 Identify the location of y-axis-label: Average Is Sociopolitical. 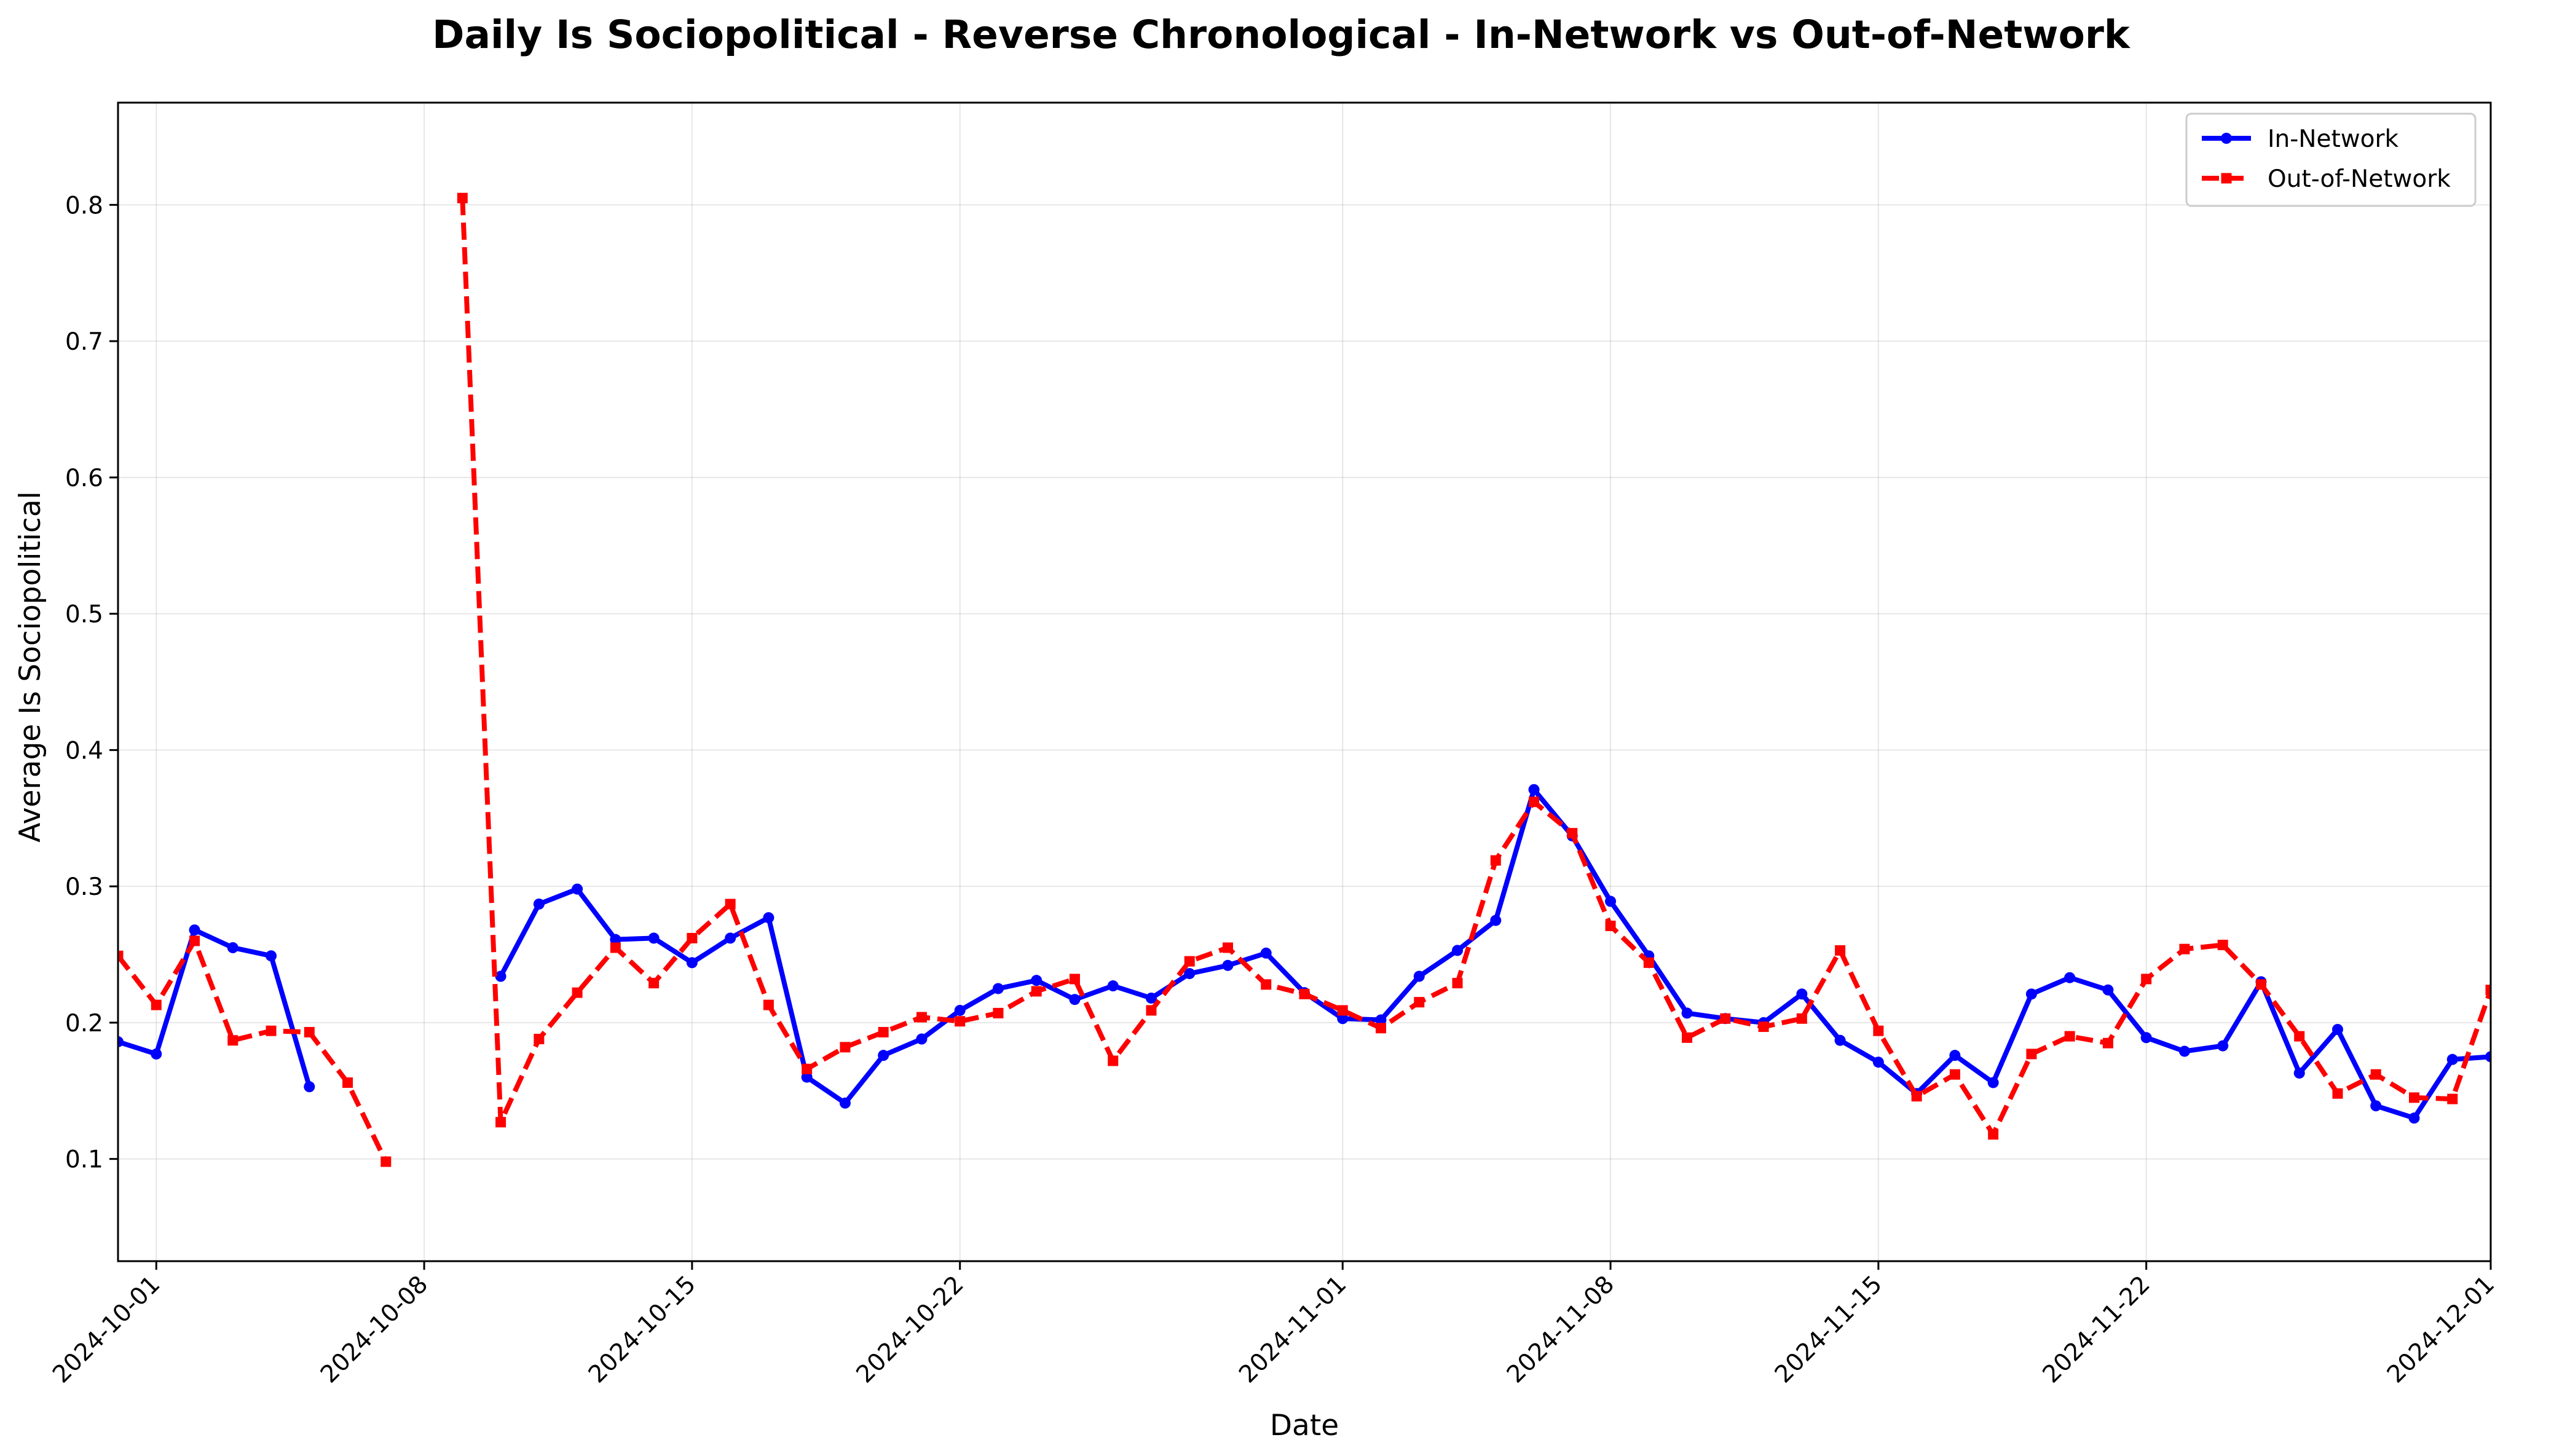
(30, 666).